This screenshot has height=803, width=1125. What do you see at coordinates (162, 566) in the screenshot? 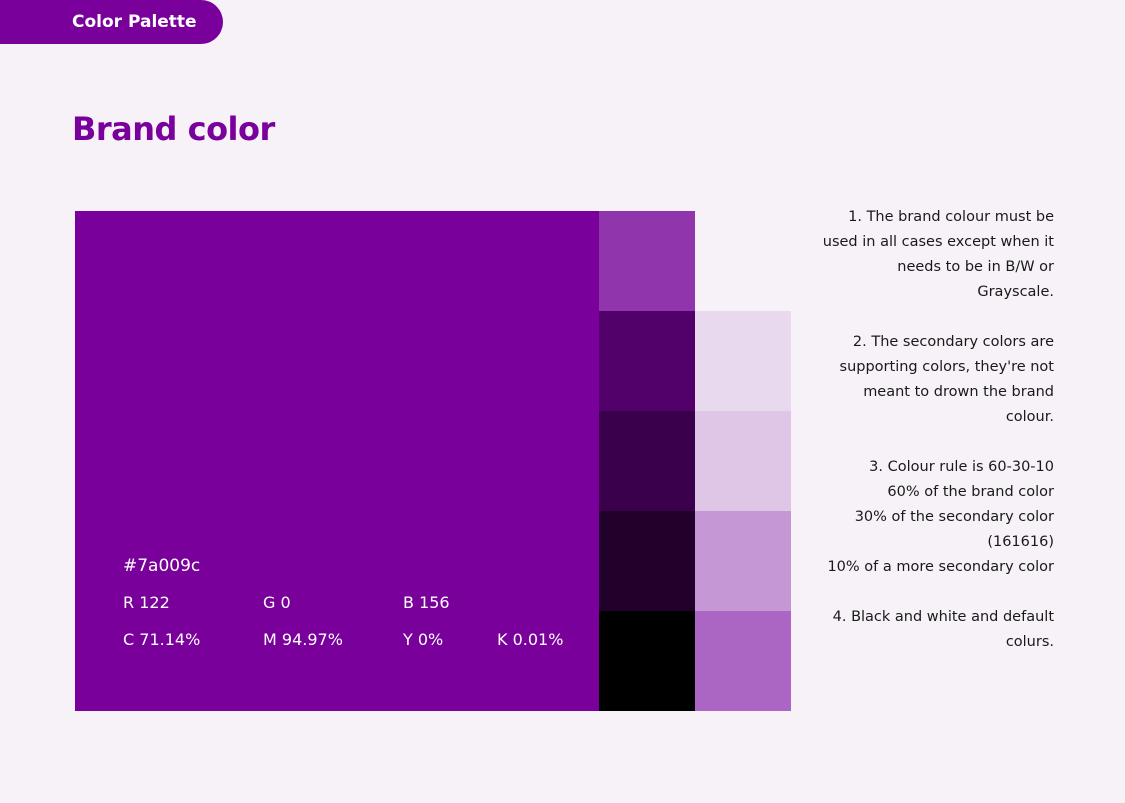
I see `brand-hex-value: #7a009c` at bounding box center [162, 566].